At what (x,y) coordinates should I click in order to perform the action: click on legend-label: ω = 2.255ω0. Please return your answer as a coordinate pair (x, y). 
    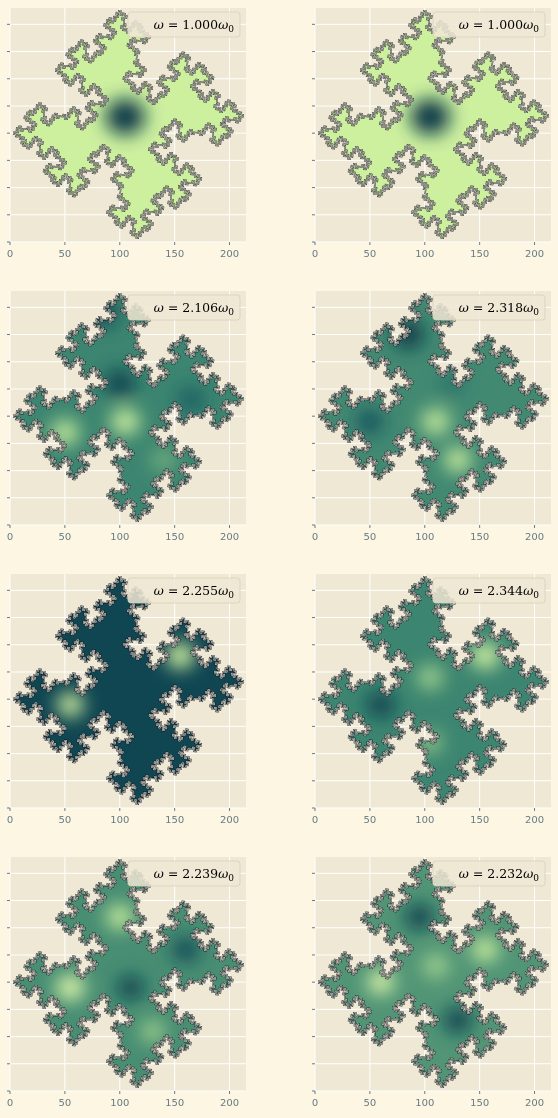
    Looking at the image, I should click on (194, 592).